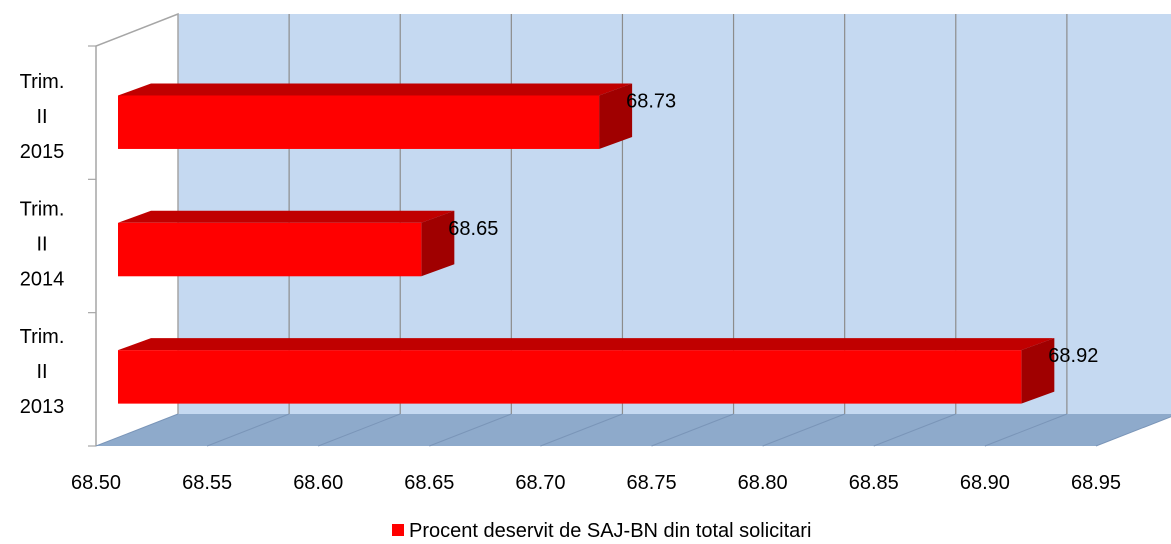 The width and height of the screenshot is (1171, 544). I want to click on x-tick-label: 68.55, so click(207, 483).